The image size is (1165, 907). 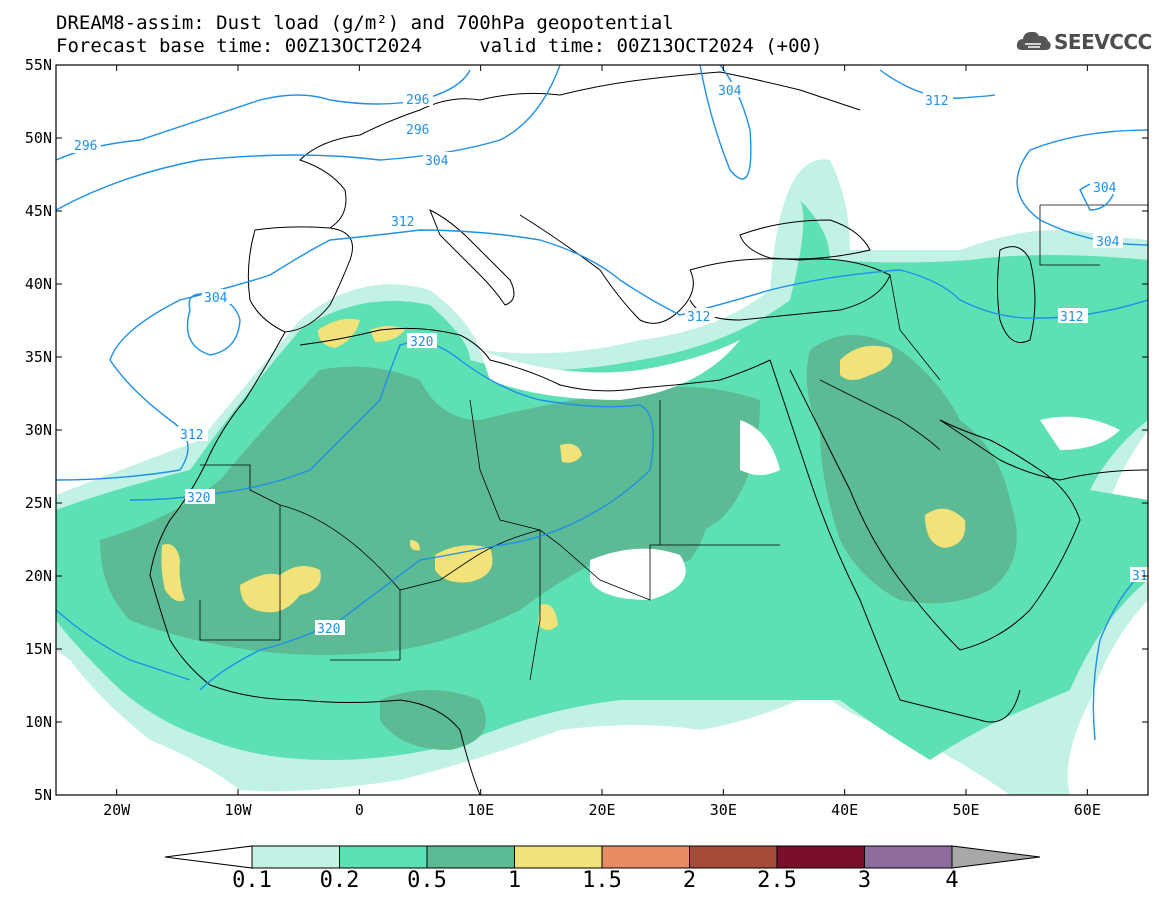 What do you see at coordinates (514, 880) in the screenshot?
I see `colorbar-label: 1` at bounding box center [514, 880].